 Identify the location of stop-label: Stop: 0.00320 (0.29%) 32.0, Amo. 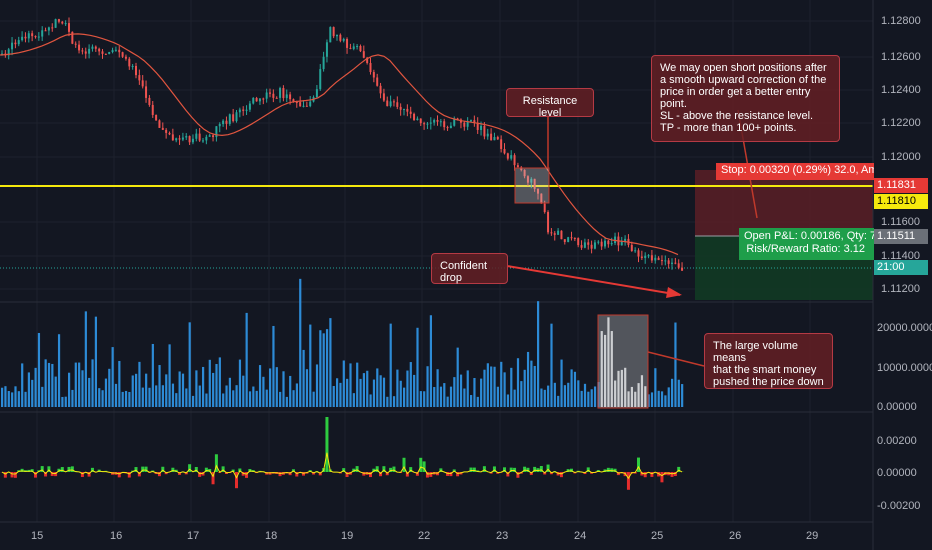
(795, 171).